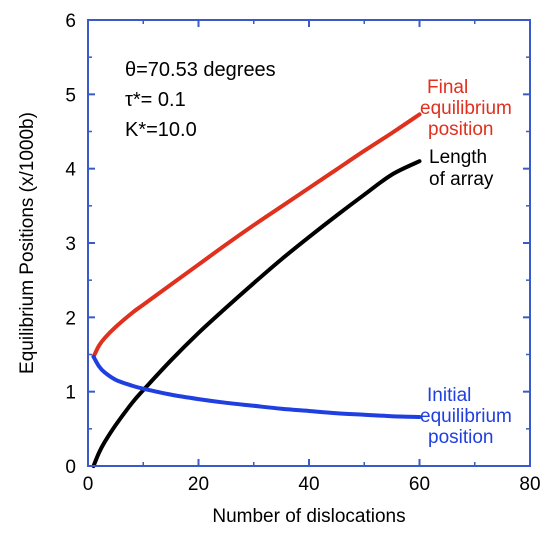  I want to click on y-tick-label: 3, so click(70, 244).